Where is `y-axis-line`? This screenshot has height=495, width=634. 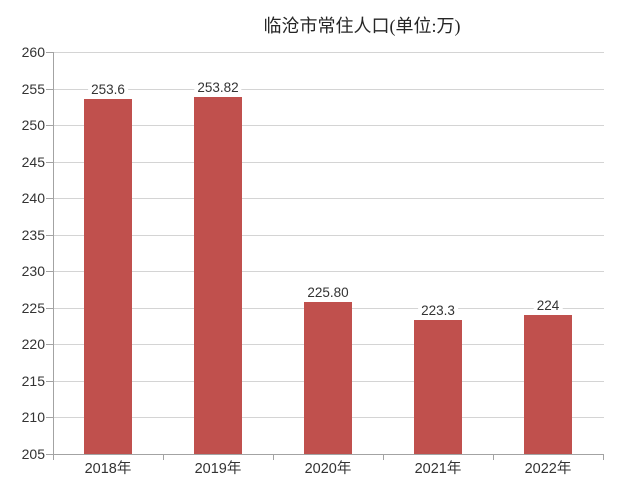 y-axis-line is located at coordinates (53, 253).